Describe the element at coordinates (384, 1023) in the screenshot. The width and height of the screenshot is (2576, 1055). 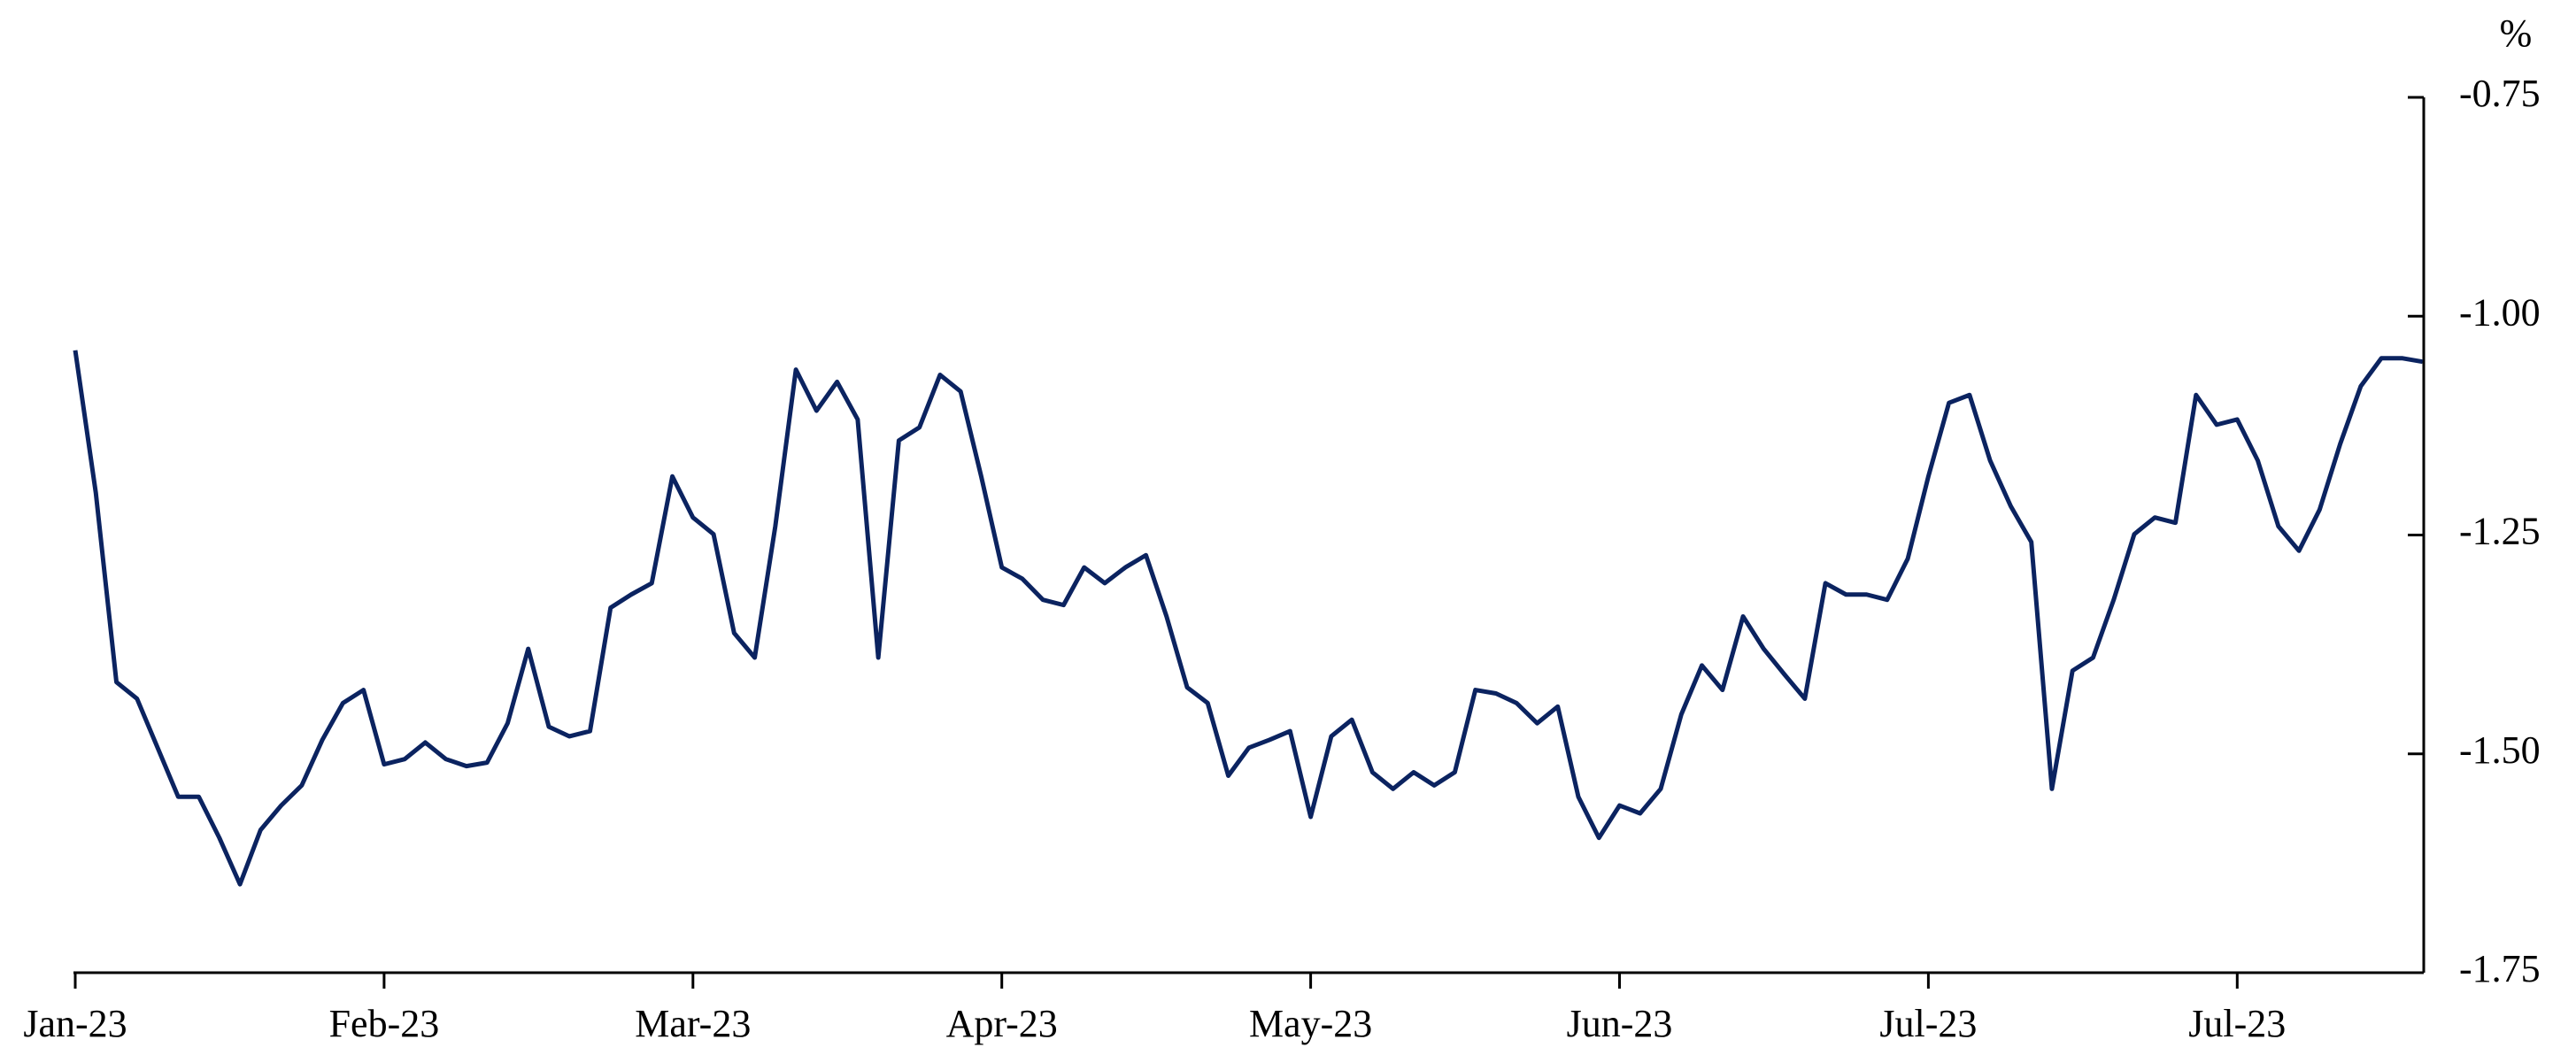
I see `x-tick-label: Feb-23` at that location.